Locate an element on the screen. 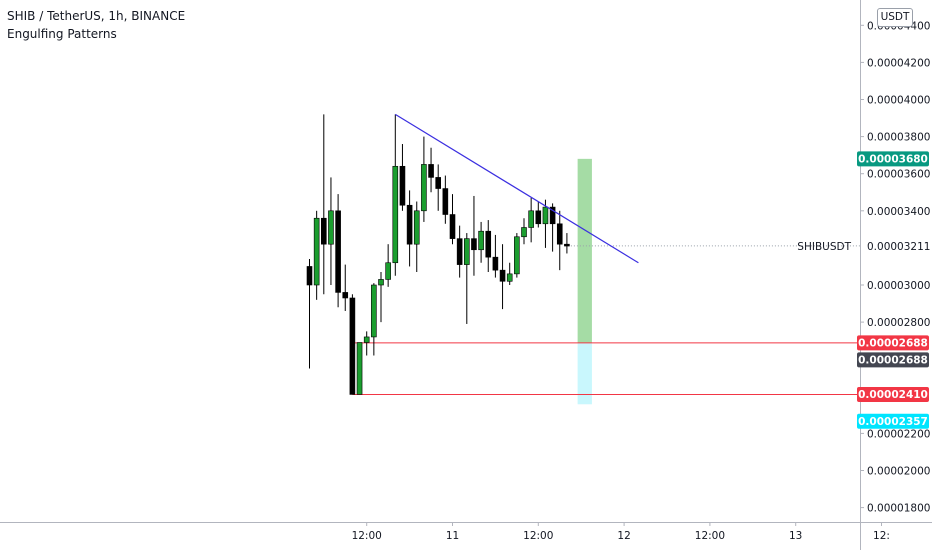 The image size is (932, 550). time-tick-label: 12 is located at coordinates (623, 536).